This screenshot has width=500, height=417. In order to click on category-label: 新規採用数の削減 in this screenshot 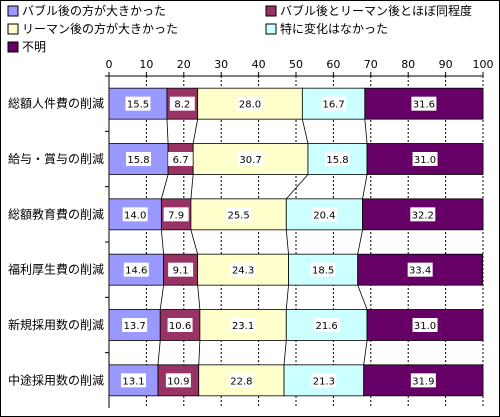, I will do `click(56, 324)`.